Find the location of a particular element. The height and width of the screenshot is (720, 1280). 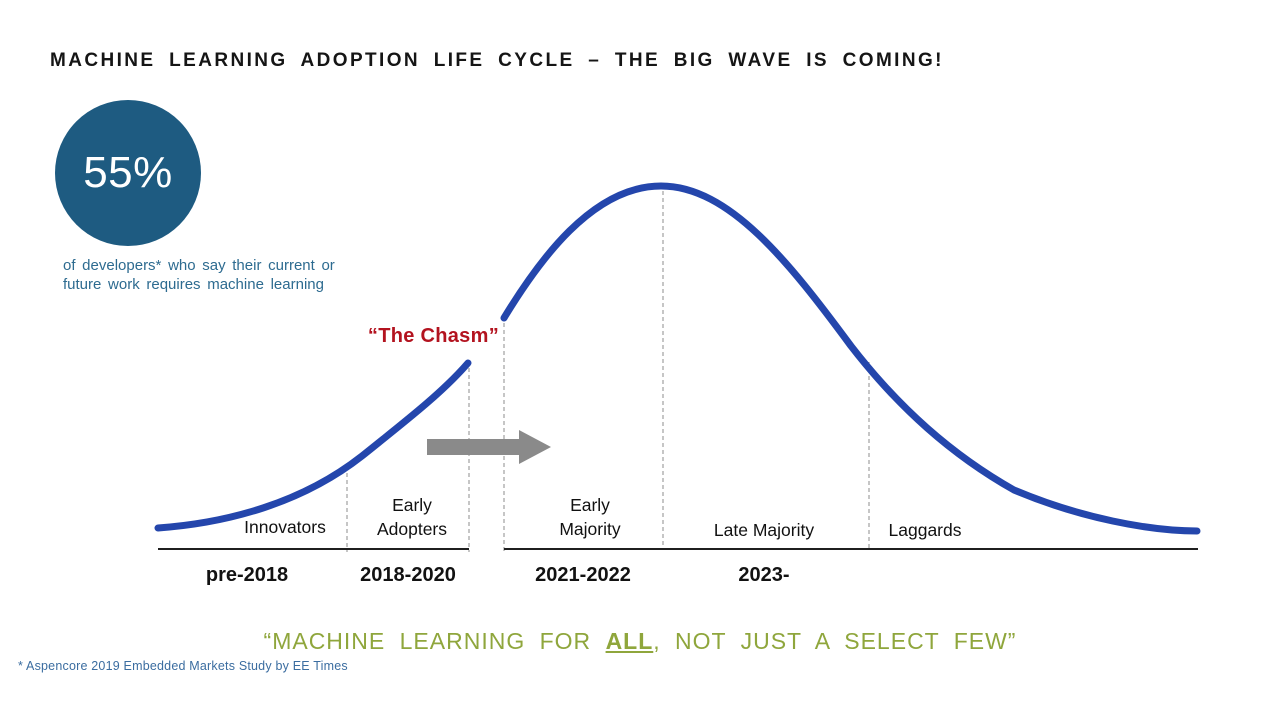

stat-circle: 55% is located at coordinates (128, 173).